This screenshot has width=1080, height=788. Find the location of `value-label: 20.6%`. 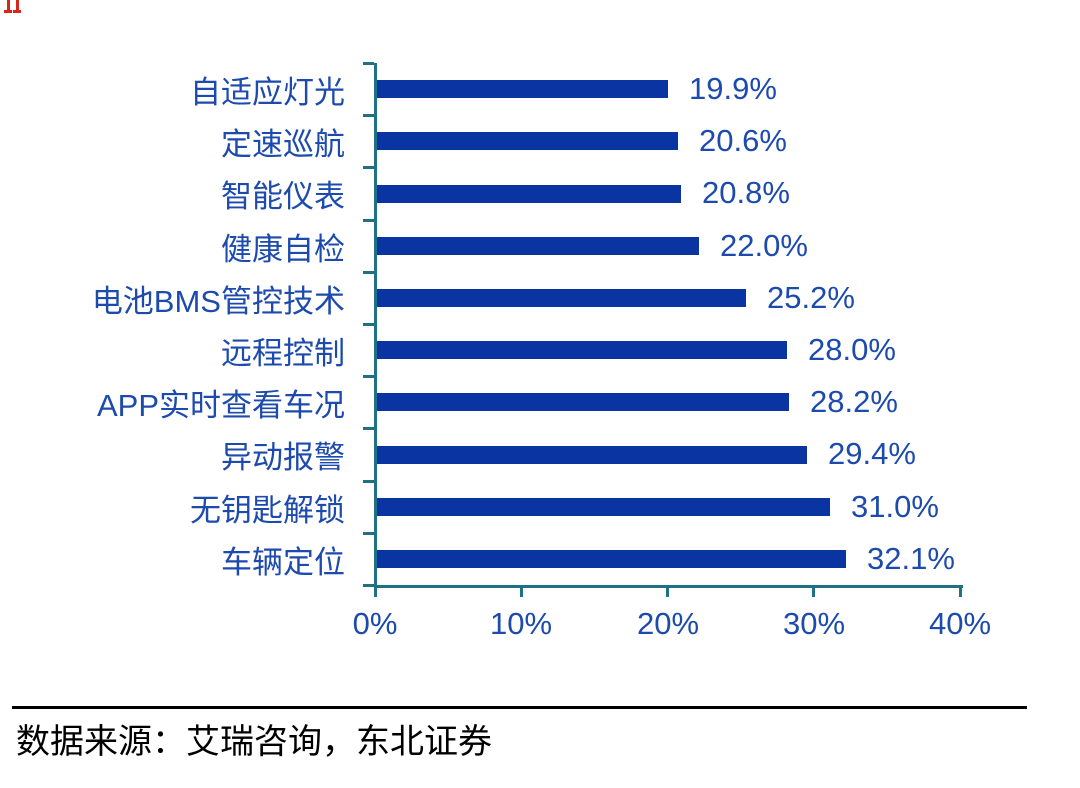

value-label: 20.6% is located at coordinates (743, 140).